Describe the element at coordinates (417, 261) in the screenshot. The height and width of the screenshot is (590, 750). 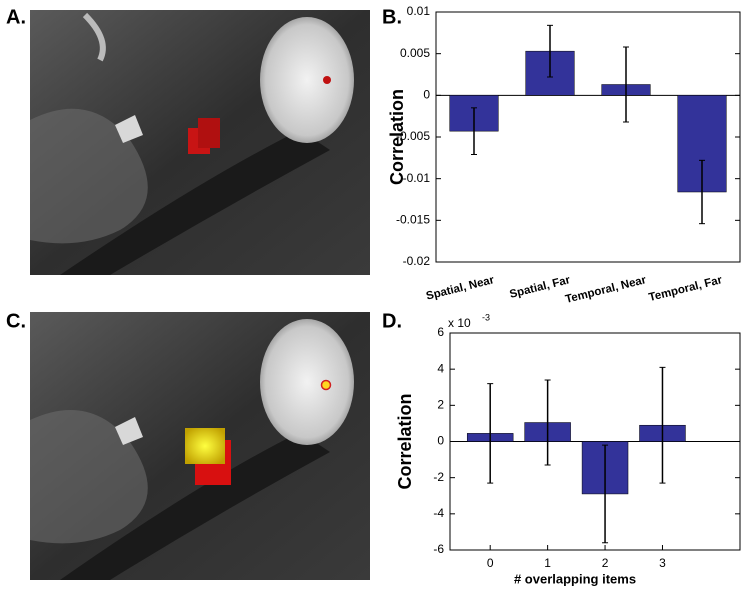
I see `y-tick-label: -0.02` at that location.